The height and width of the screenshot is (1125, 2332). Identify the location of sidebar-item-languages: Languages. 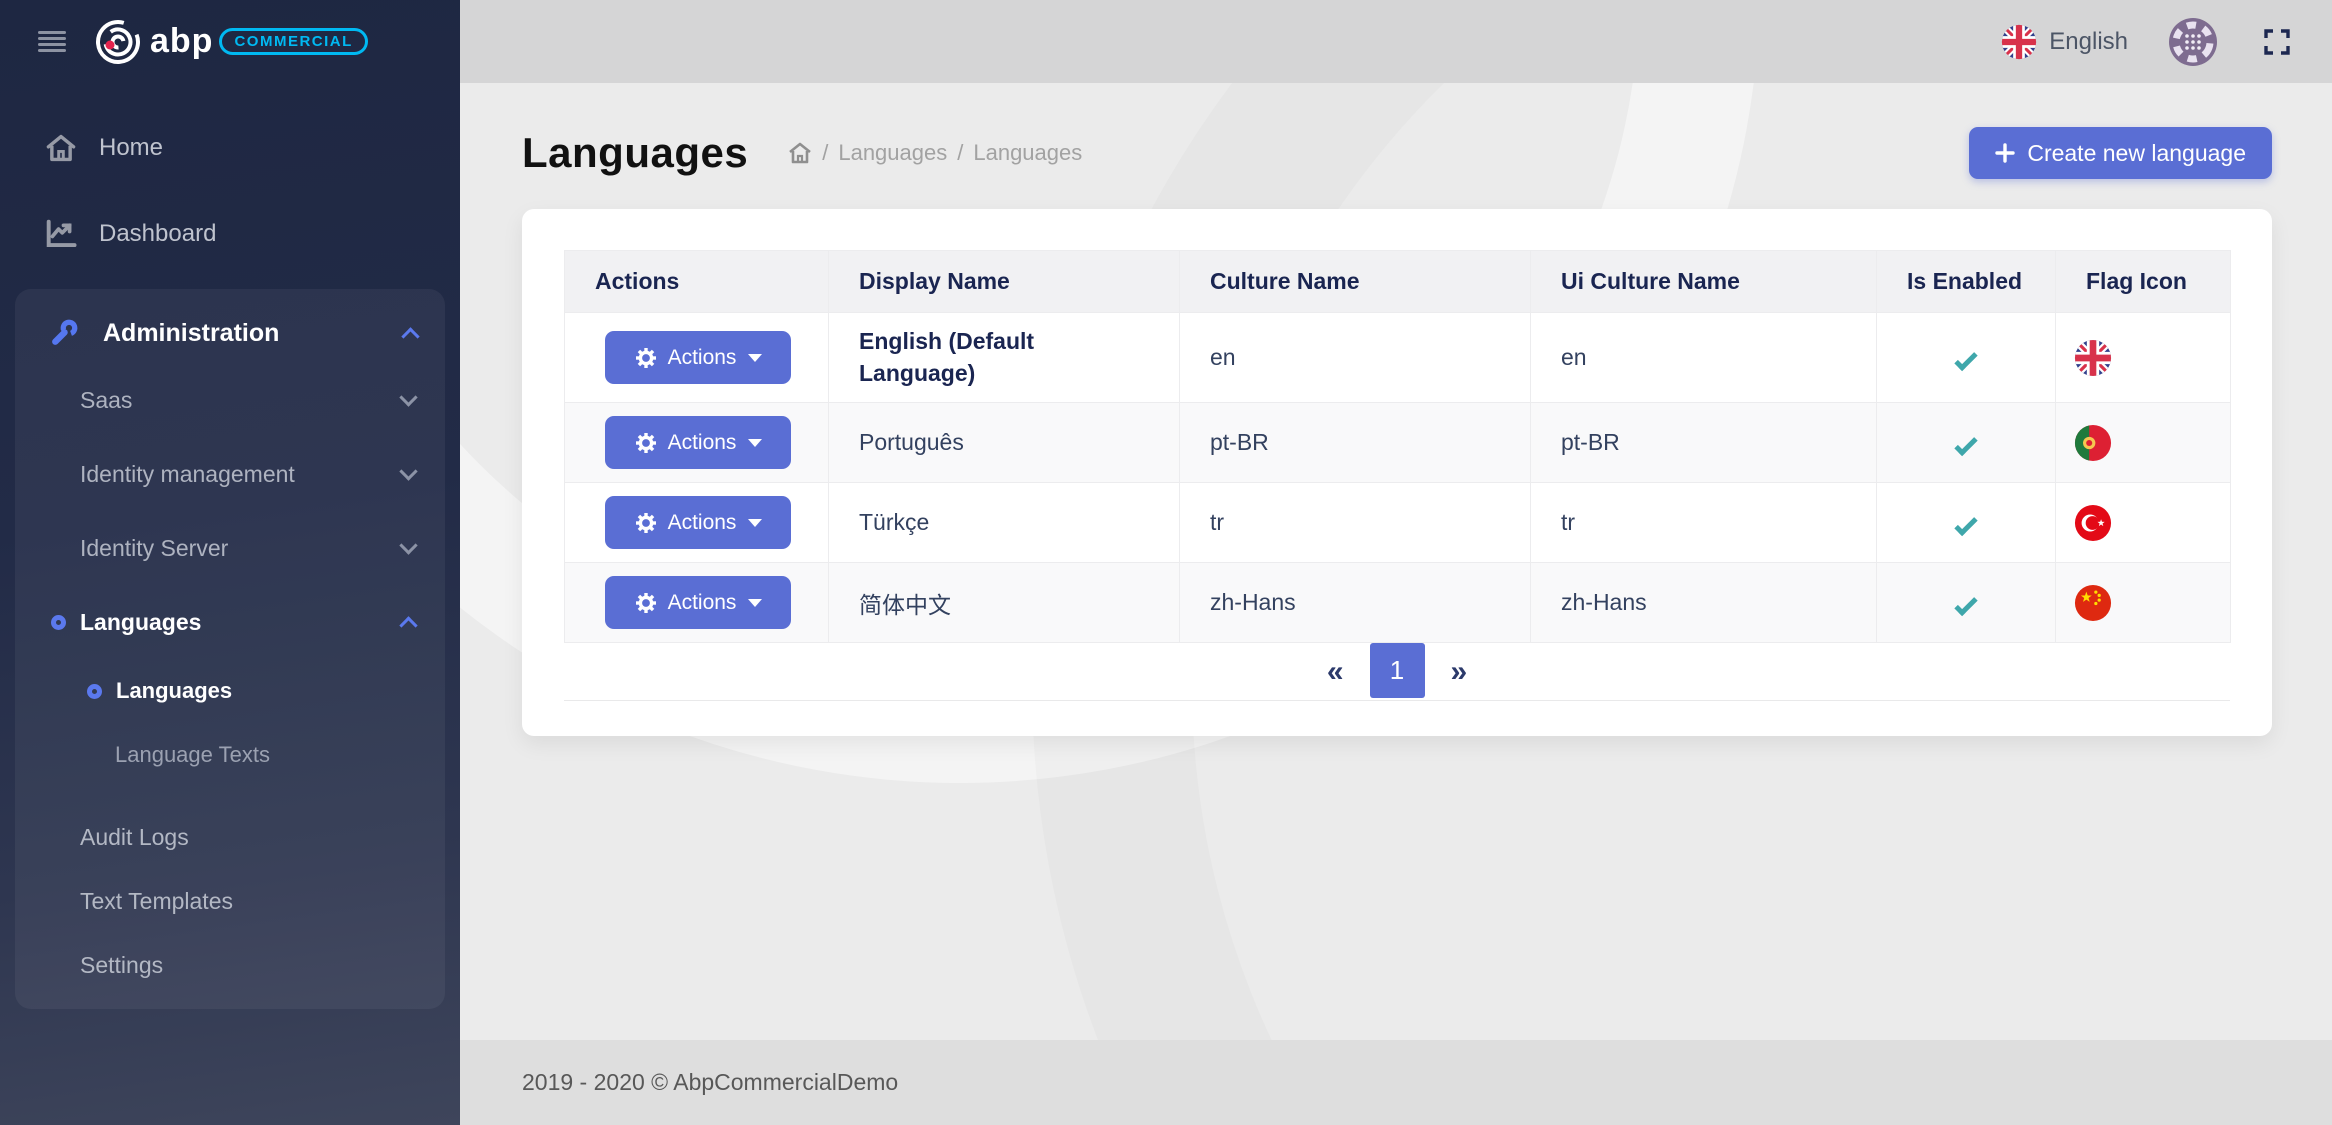
(230, 691).